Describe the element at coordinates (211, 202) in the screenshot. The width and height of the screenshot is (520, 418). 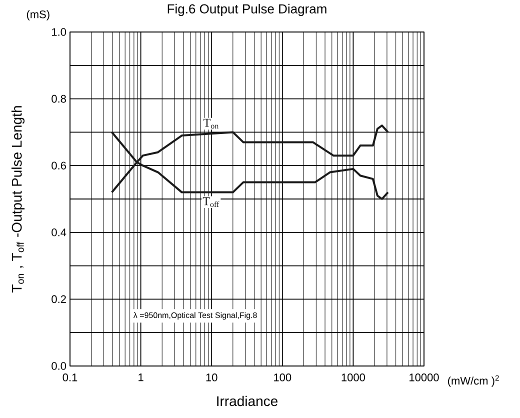
I see `series-label: T$_{off}$` at that location.